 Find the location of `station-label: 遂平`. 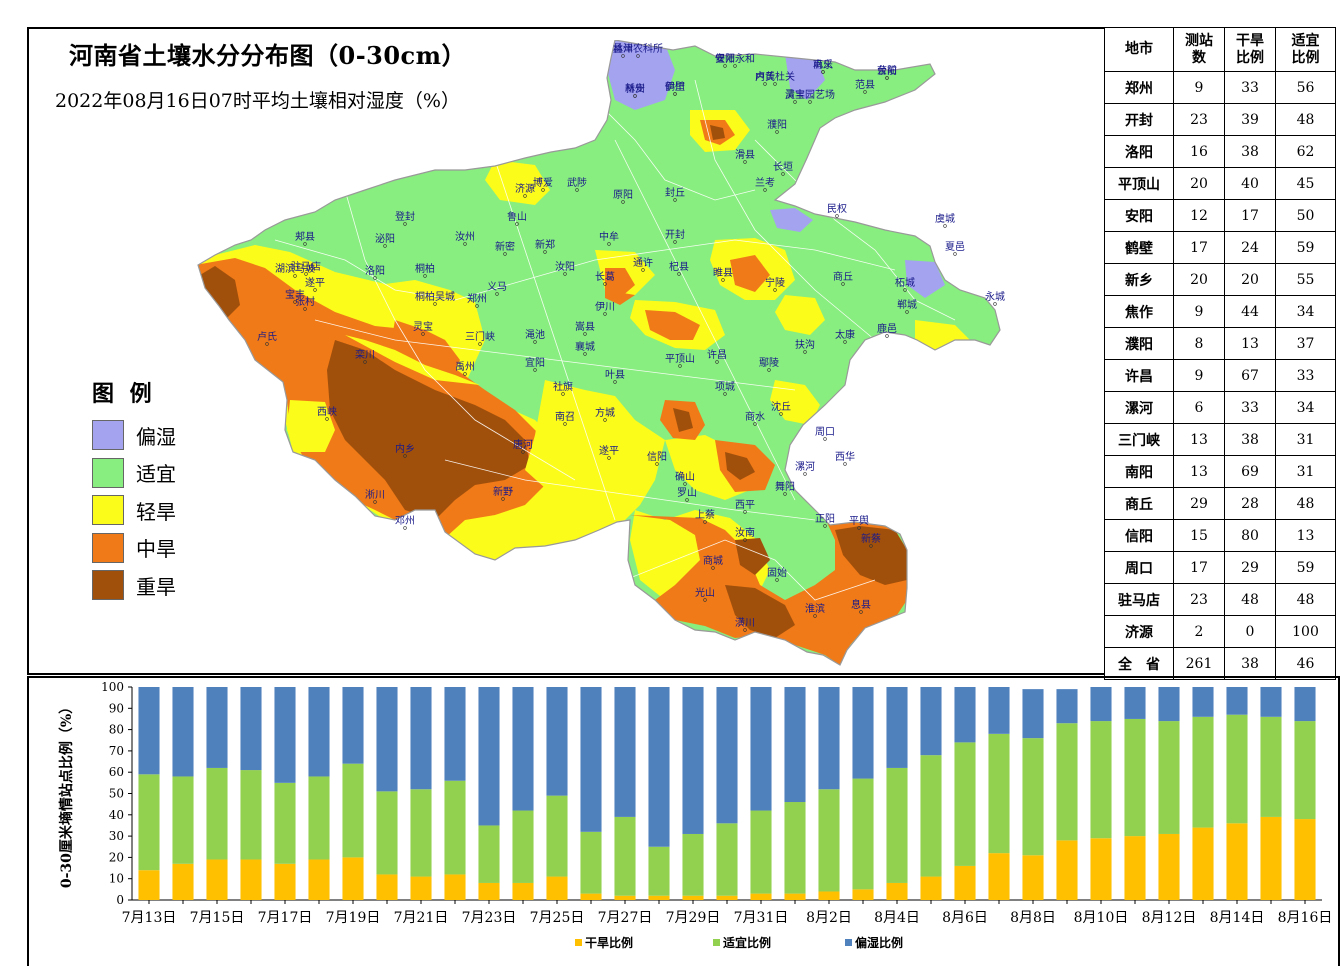

station-label: 遂平 is located at coordinates (315, 282).